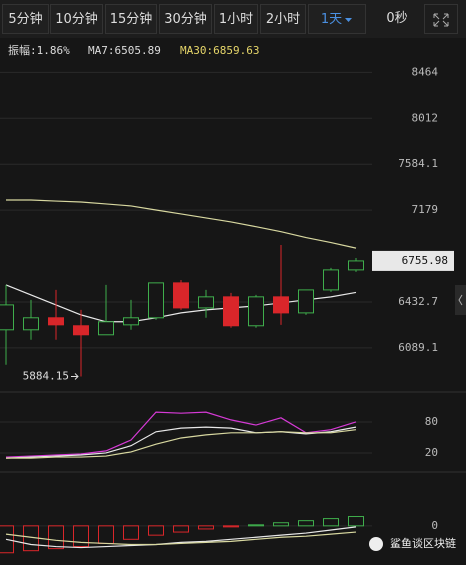 This screenshot has width=466, height=565. Describe the element at coordinates (219, 50) in the screenshot. I see `ma30-label: MA30:6859.63` at that location.